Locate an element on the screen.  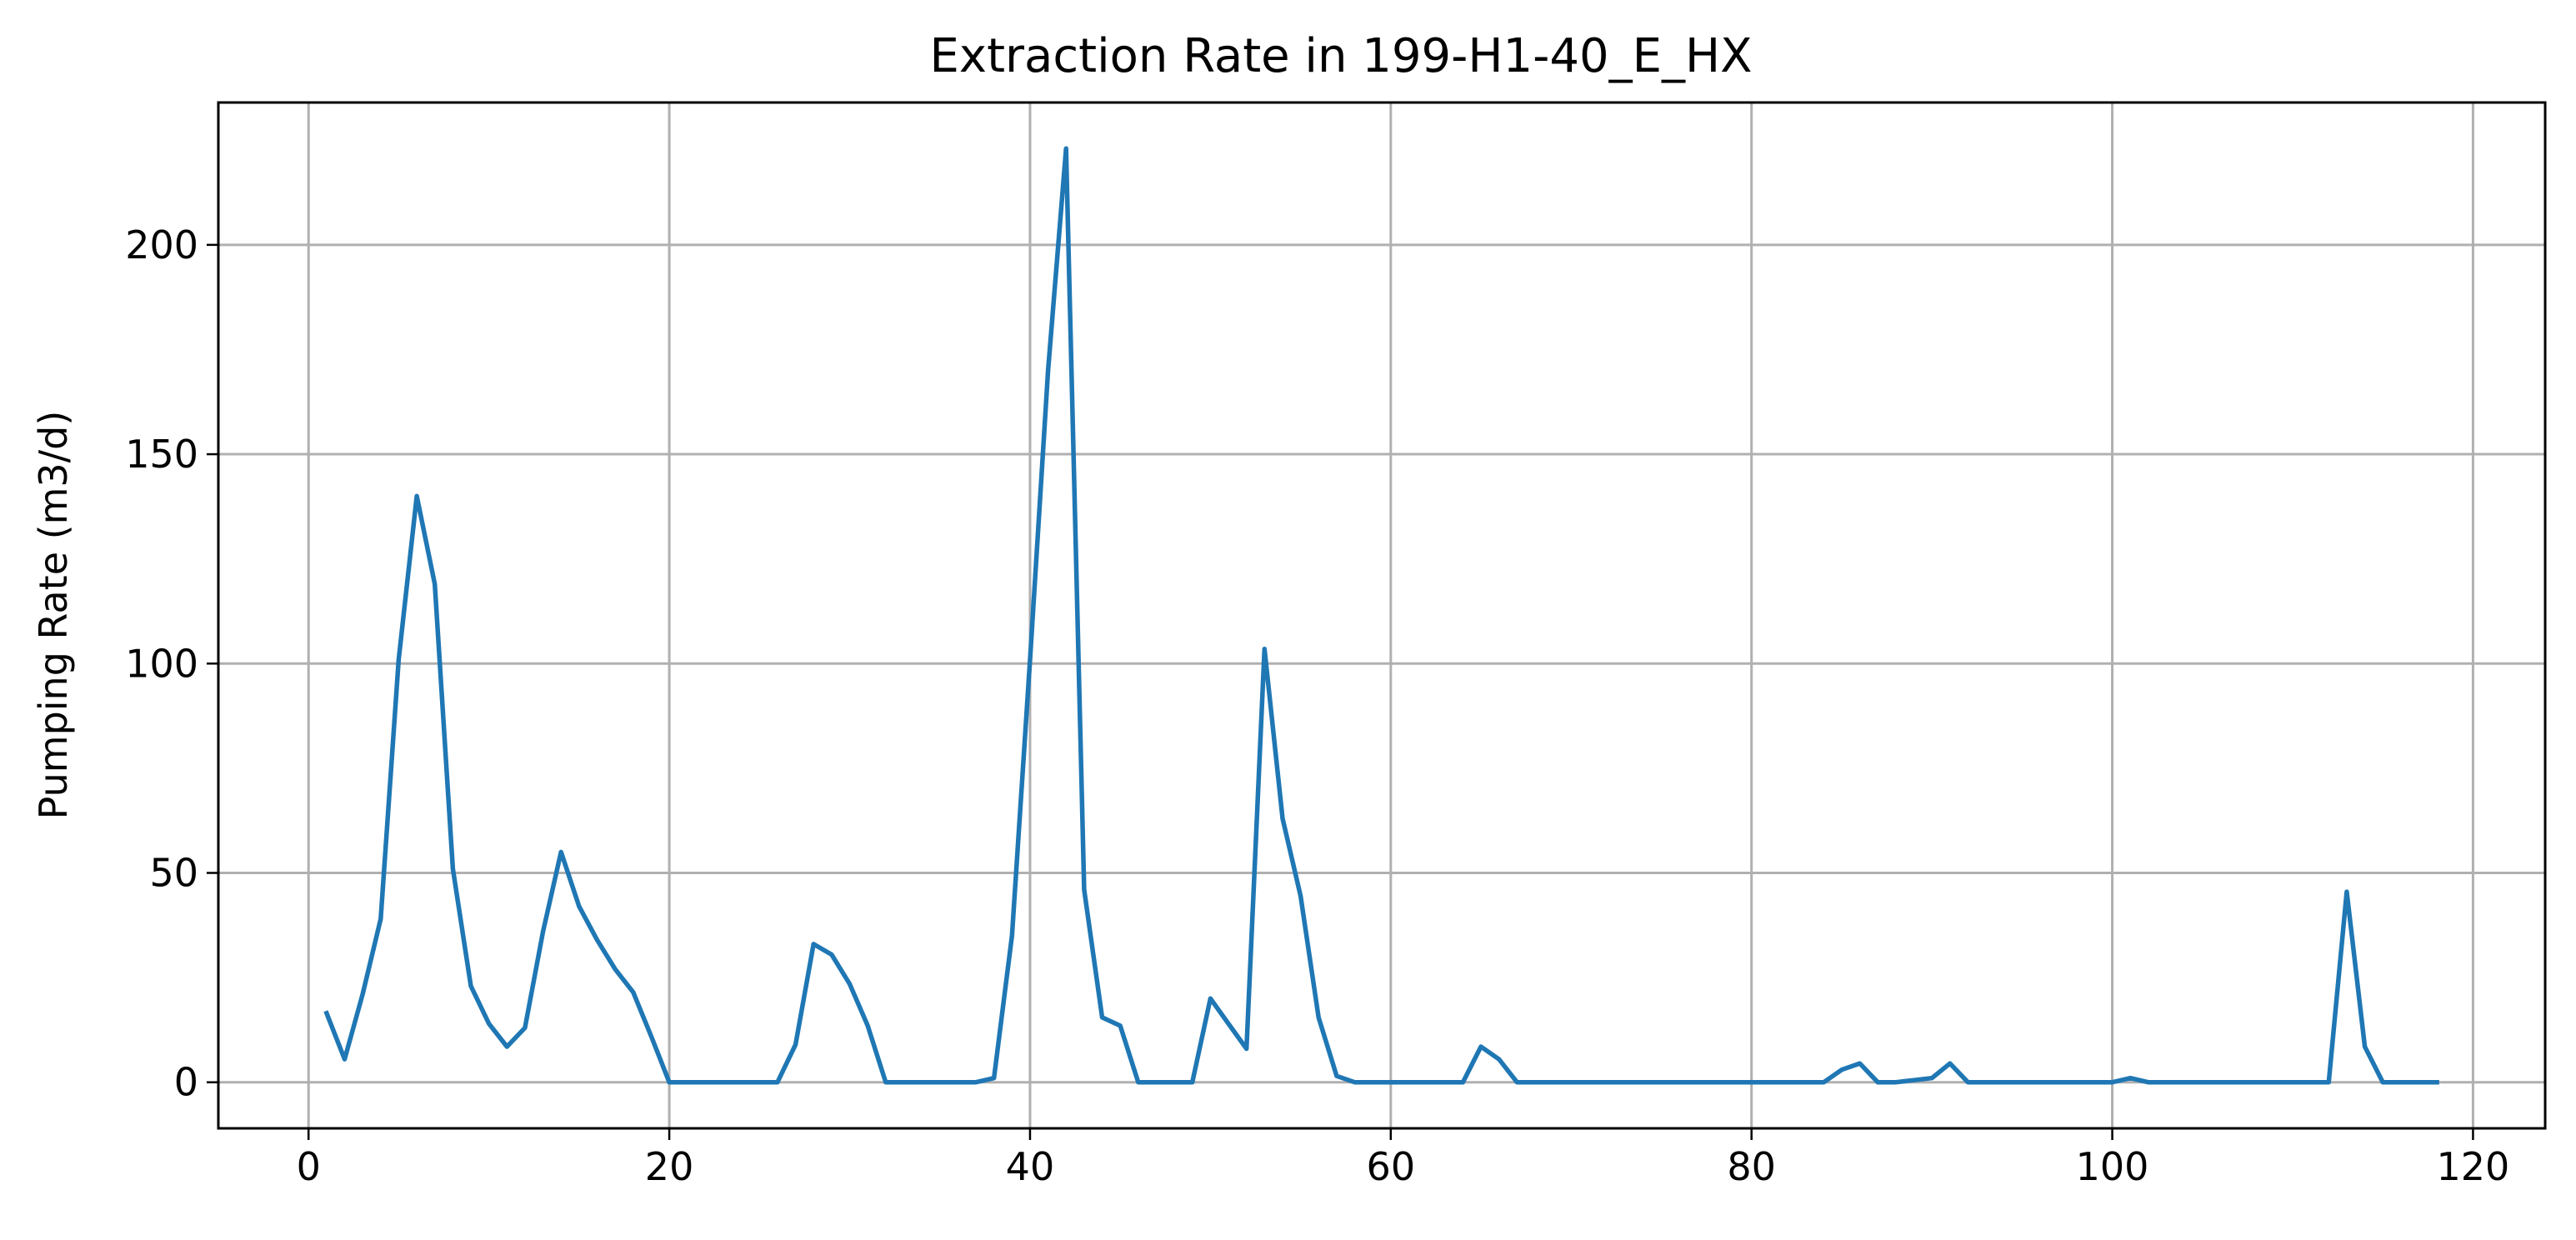
y-tick-label: 0 is located at coordinates (186, 1082).